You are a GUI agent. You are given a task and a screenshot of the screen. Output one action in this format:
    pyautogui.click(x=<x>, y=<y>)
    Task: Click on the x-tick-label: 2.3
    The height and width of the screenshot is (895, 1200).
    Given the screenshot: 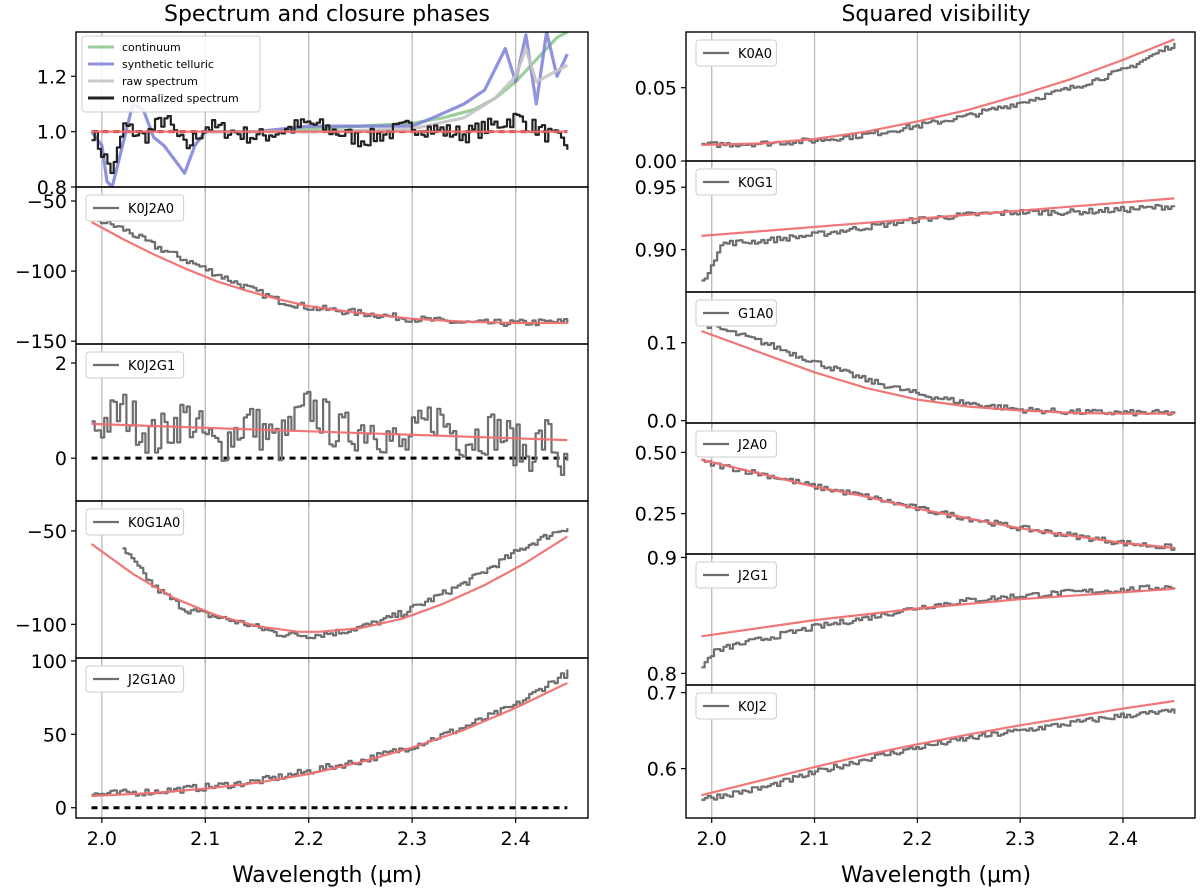 What is the action you would take?
    pyautogui.click(x=1020, y=839)
    